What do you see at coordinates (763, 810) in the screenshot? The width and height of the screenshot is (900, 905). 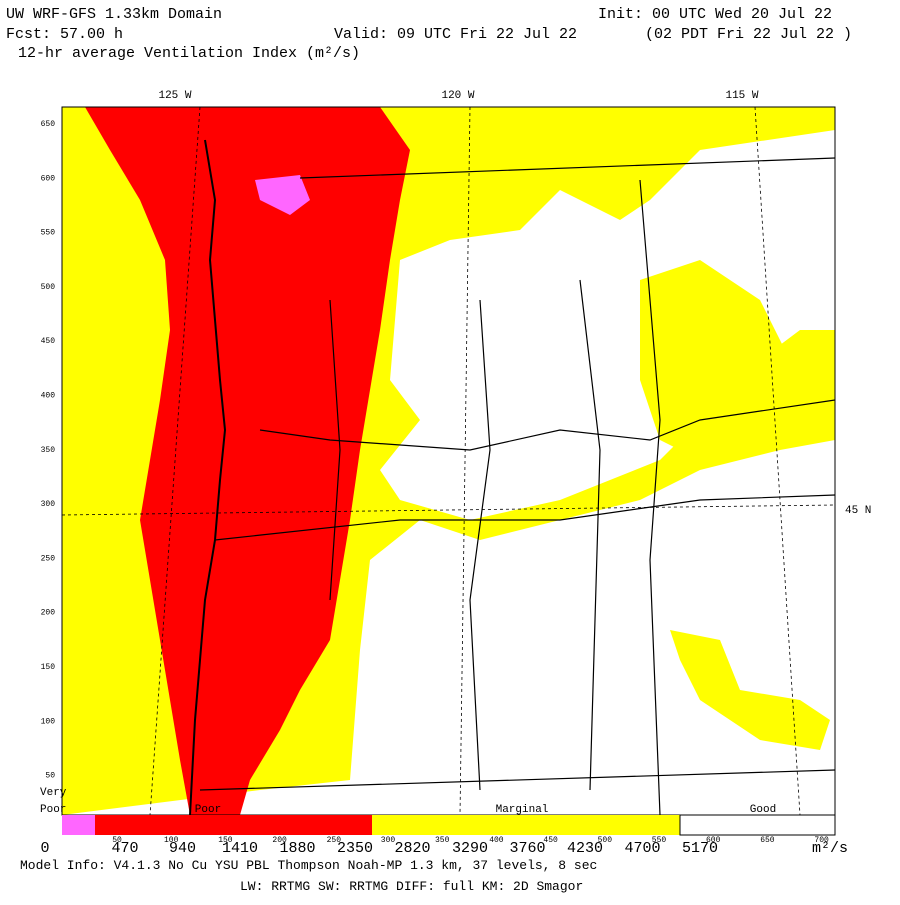 I see `legend-class: Good` at bounding box center [763, 810].